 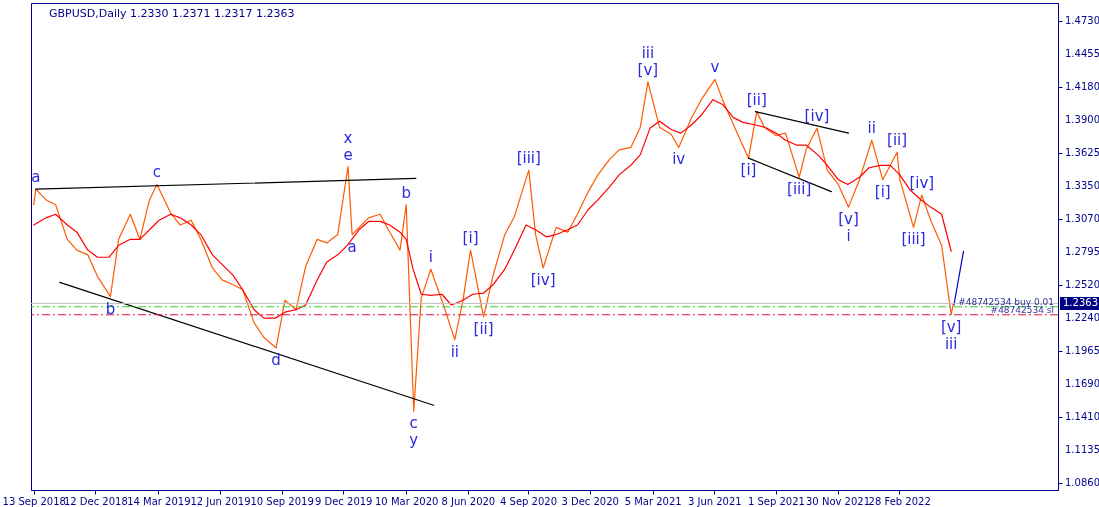 I want to click on y-tick-label: 1.3625, so click(x=1082, y=152).